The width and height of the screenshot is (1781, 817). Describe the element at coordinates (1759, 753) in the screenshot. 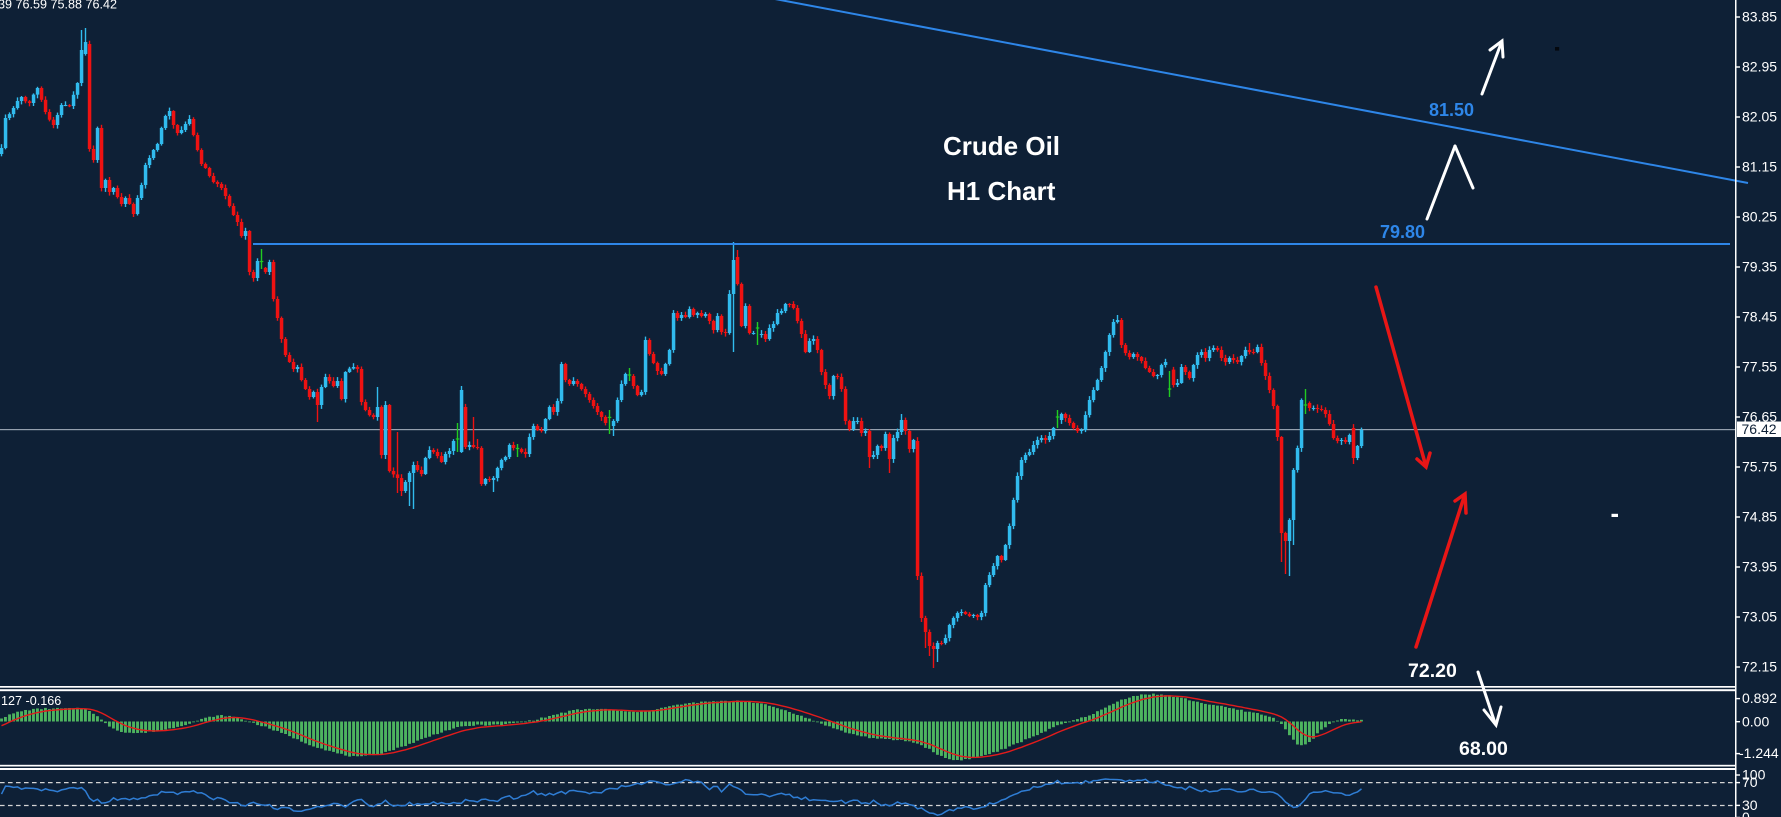

I see `svg-text: -1.244` at that location.